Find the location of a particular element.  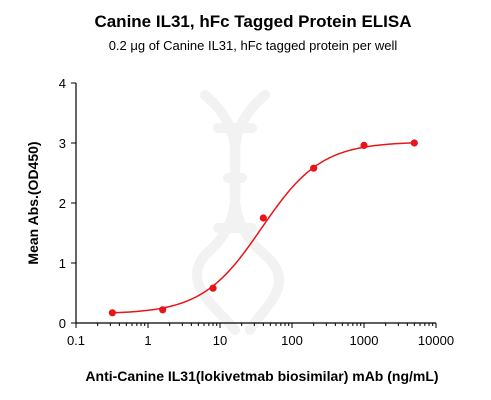

watermark-dna-logo is located at coordinates (238, 212).